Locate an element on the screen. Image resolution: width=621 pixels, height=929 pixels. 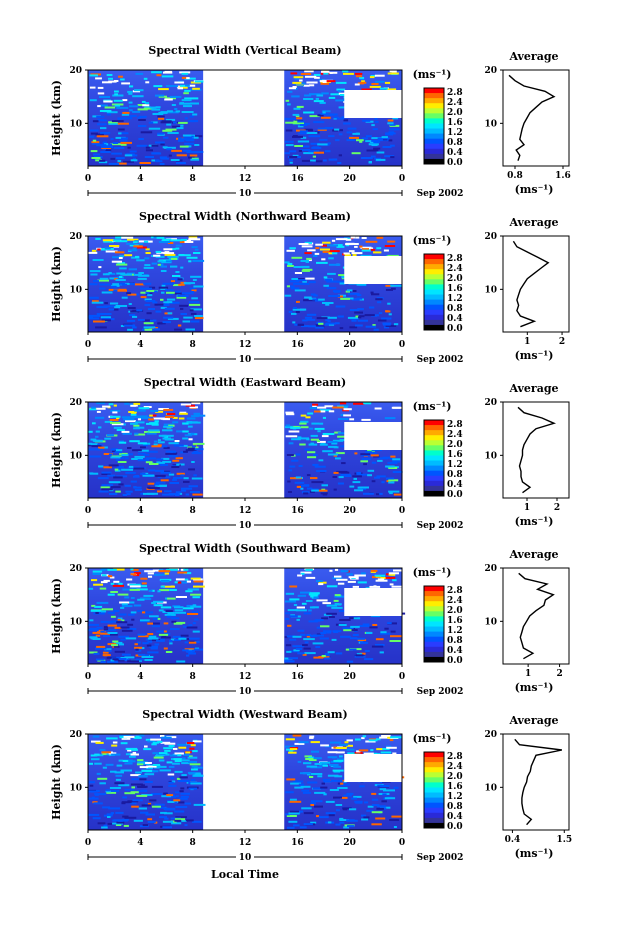
colorbar-label: 2.8 is located at coordinates (455, 93).